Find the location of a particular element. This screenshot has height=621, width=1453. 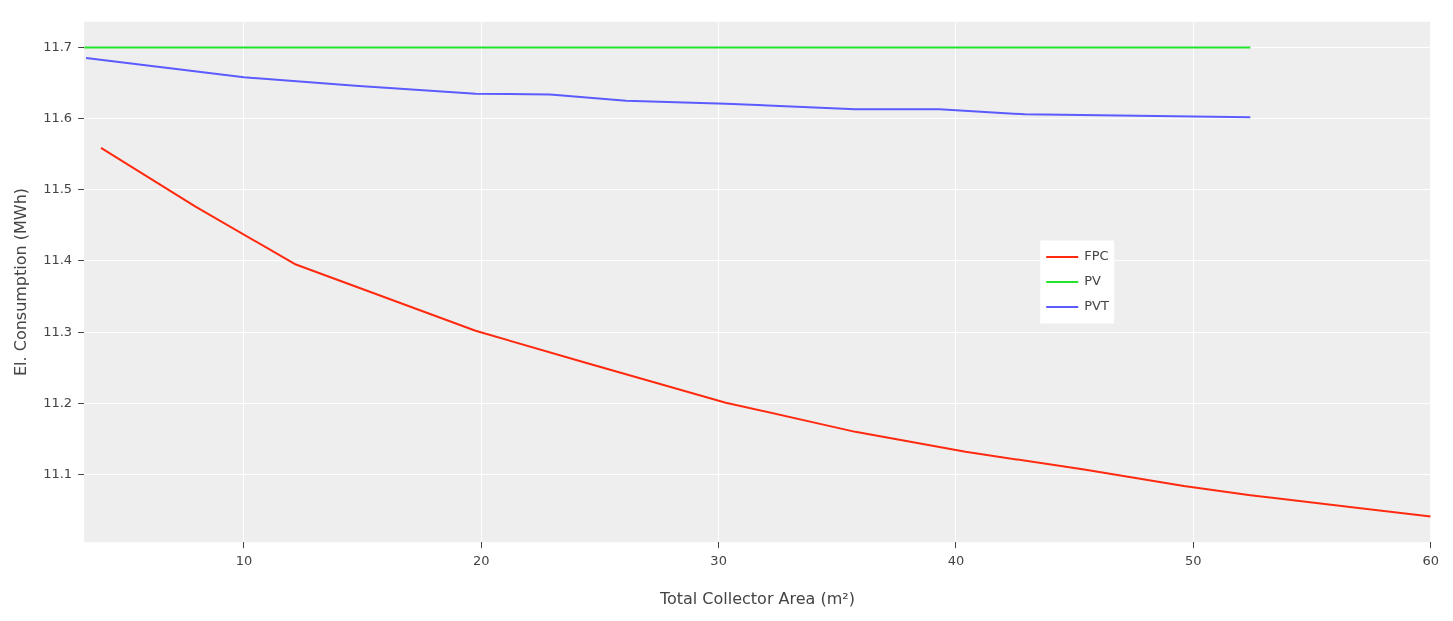

x-tick-label: 40 is located at coordinates (956, 561).